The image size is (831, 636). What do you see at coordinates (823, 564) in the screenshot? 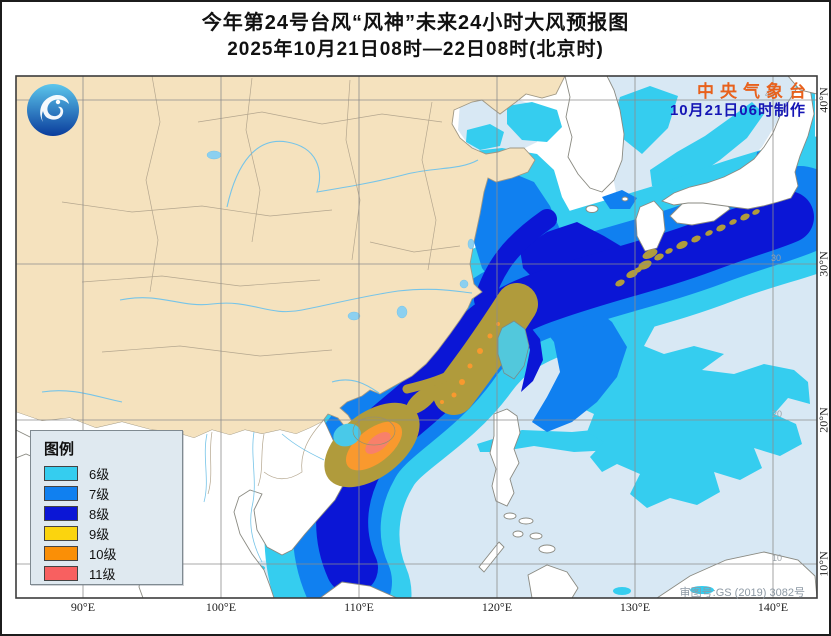
I see `lat-label-10n: 10°N` at bounding box center [823, 564].